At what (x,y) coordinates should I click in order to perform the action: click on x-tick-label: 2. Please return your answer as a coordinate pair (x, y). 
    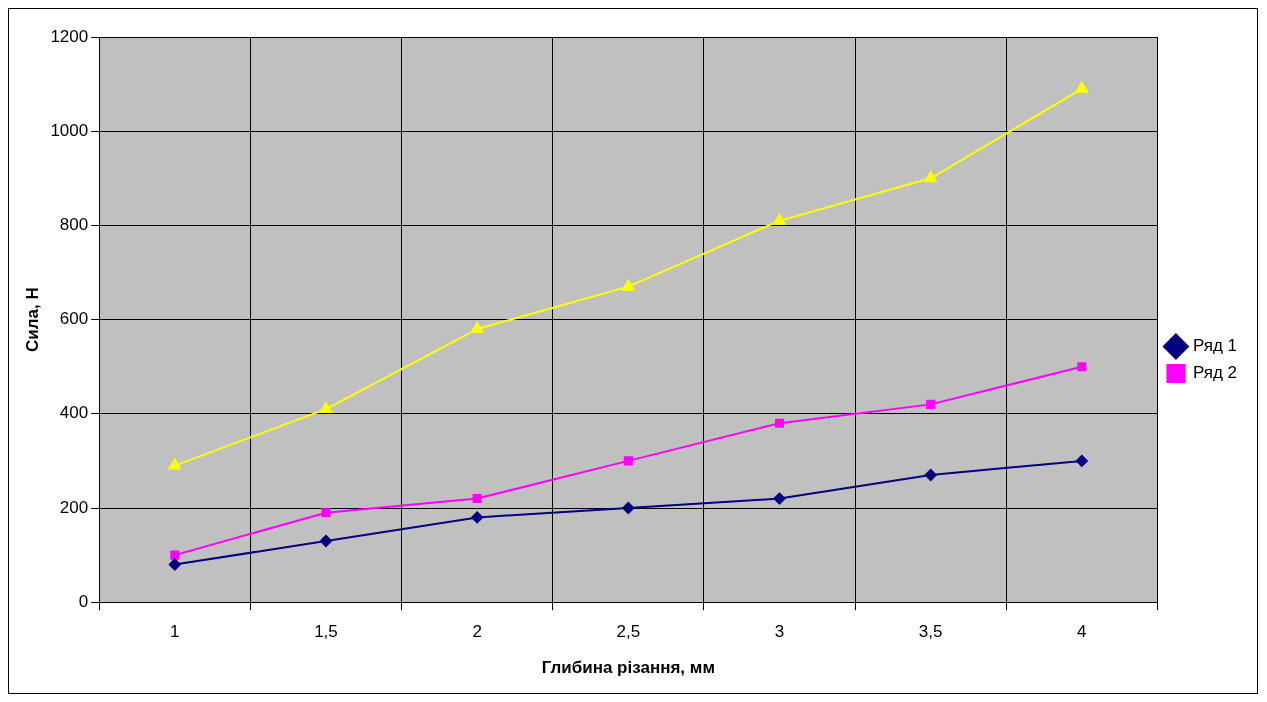
    Looking at the image, I should click on (477, 632).